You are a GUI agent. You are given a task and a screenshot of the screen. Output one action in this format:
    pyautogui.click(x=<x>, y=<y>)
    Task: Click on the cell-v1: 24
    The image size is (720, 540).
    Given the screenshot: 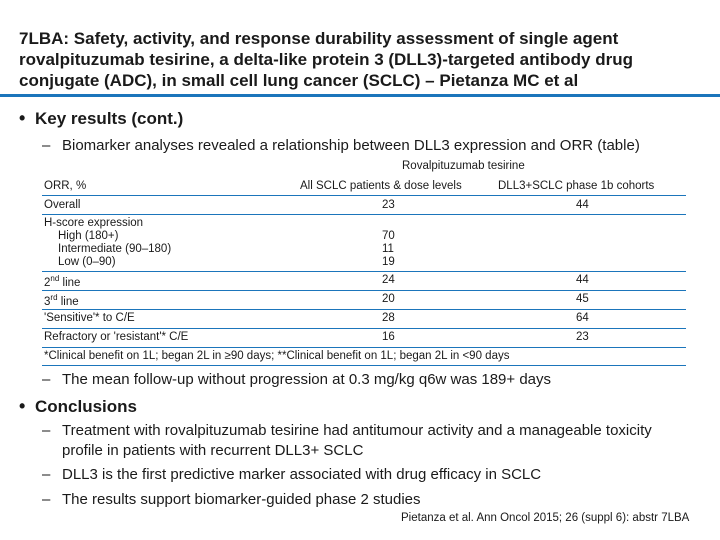 What is the action you would take?
    pyautogui.click(x=388, y=280)
    